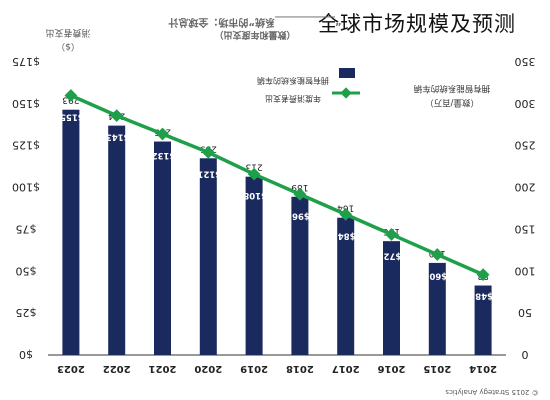  I want to click on chart-subtitle: （数量和年度支出）, so click(254, 35).